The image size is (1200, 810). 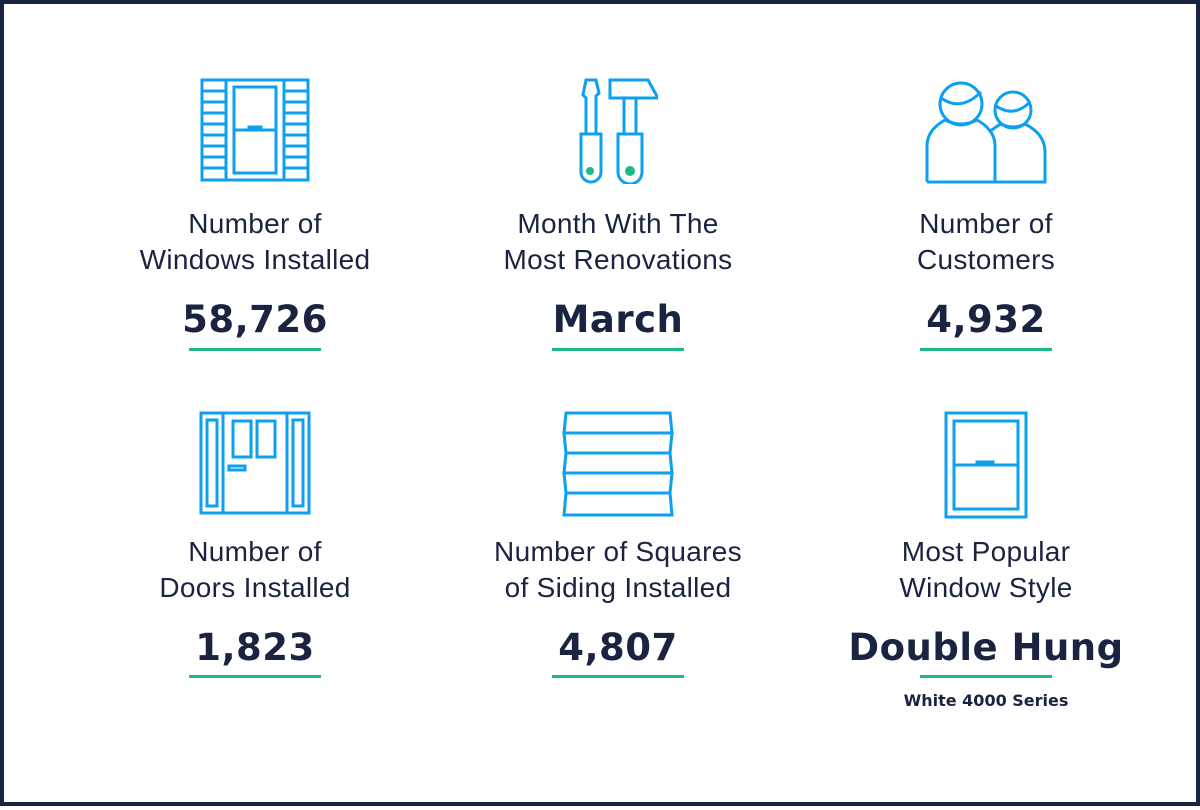 What do you see at coordinates (618, 319) in the screenshot?
I see `stat-value: March` at bounding box center [618, 319].